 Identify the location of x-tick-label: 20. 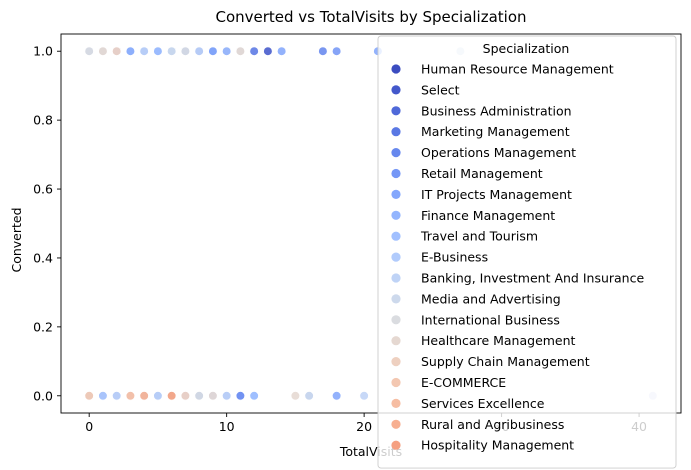
(364, 426).